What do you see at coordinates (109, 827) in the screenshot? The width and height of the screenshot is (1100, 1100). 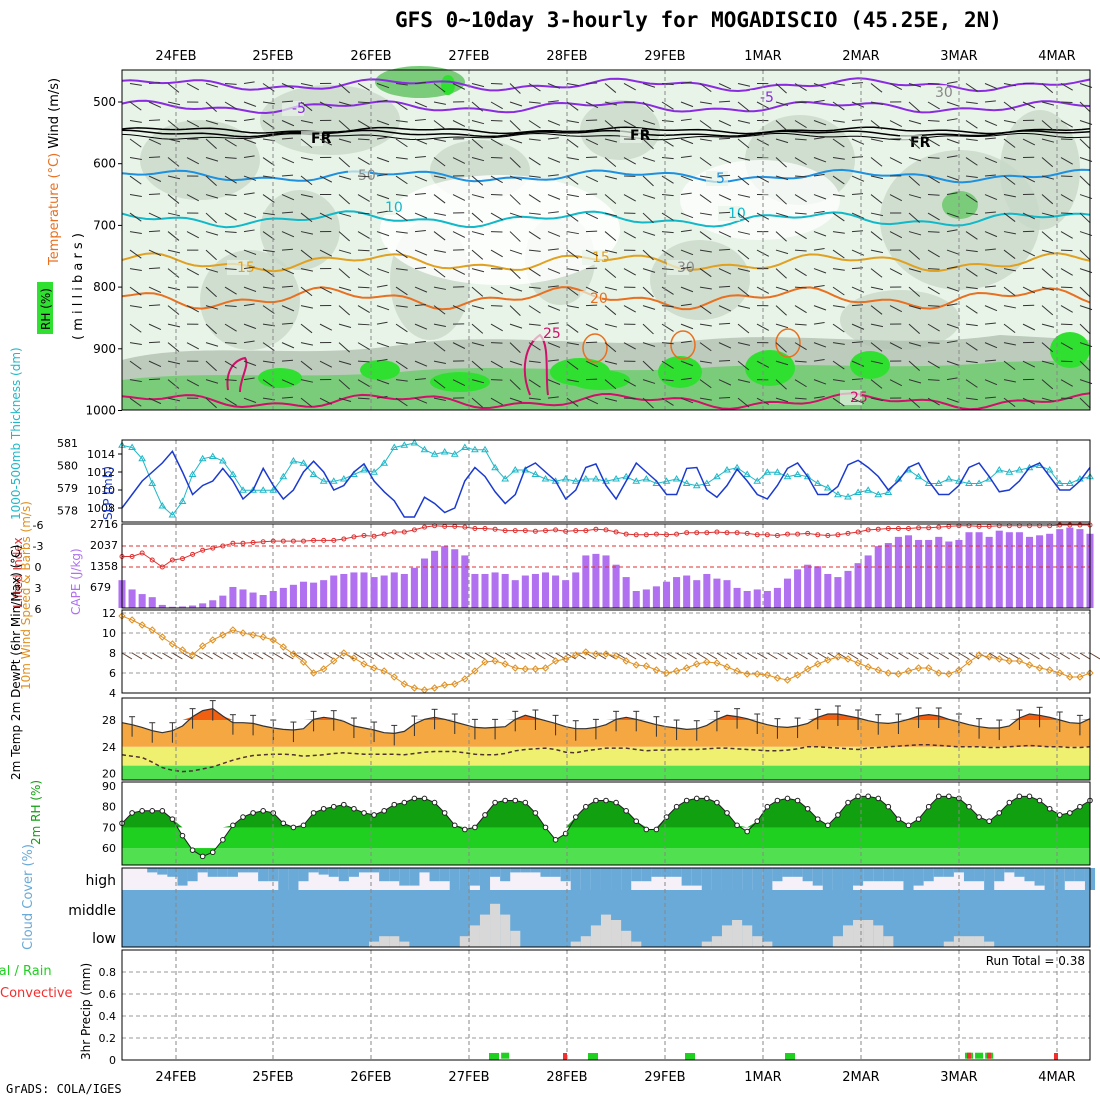 I see `rh-tick: 70` at bounding box center [109, 827].